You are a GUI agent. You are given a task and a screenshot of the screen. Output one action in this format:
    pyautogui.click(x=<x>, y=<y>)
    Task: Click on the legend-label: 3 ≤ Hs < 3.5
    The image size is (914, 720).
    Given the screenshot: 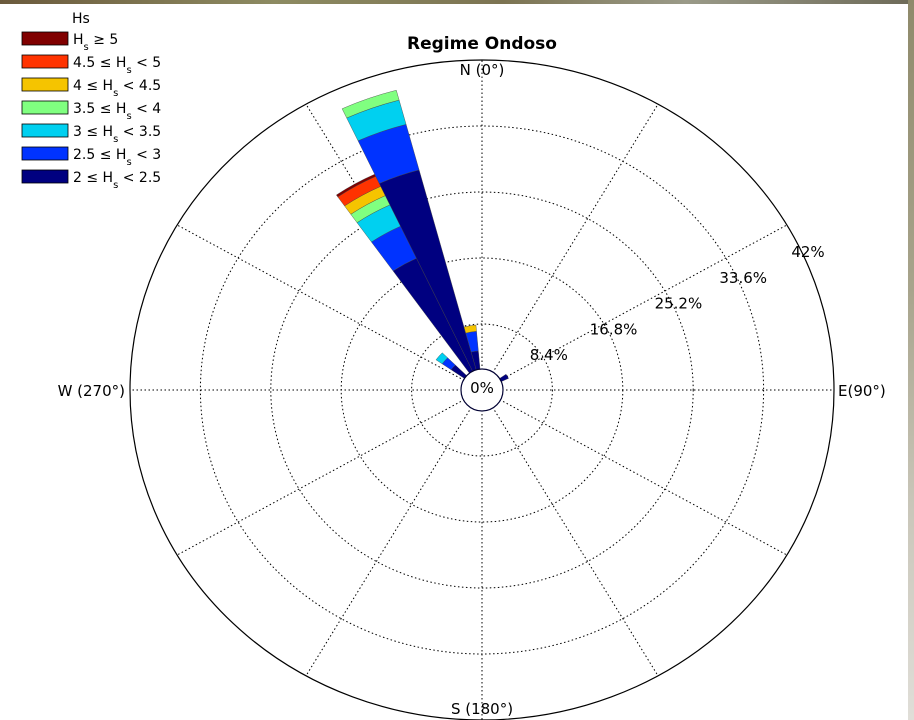 What is the action you would take?
    pyautogui.click(x=117, y=134)
    